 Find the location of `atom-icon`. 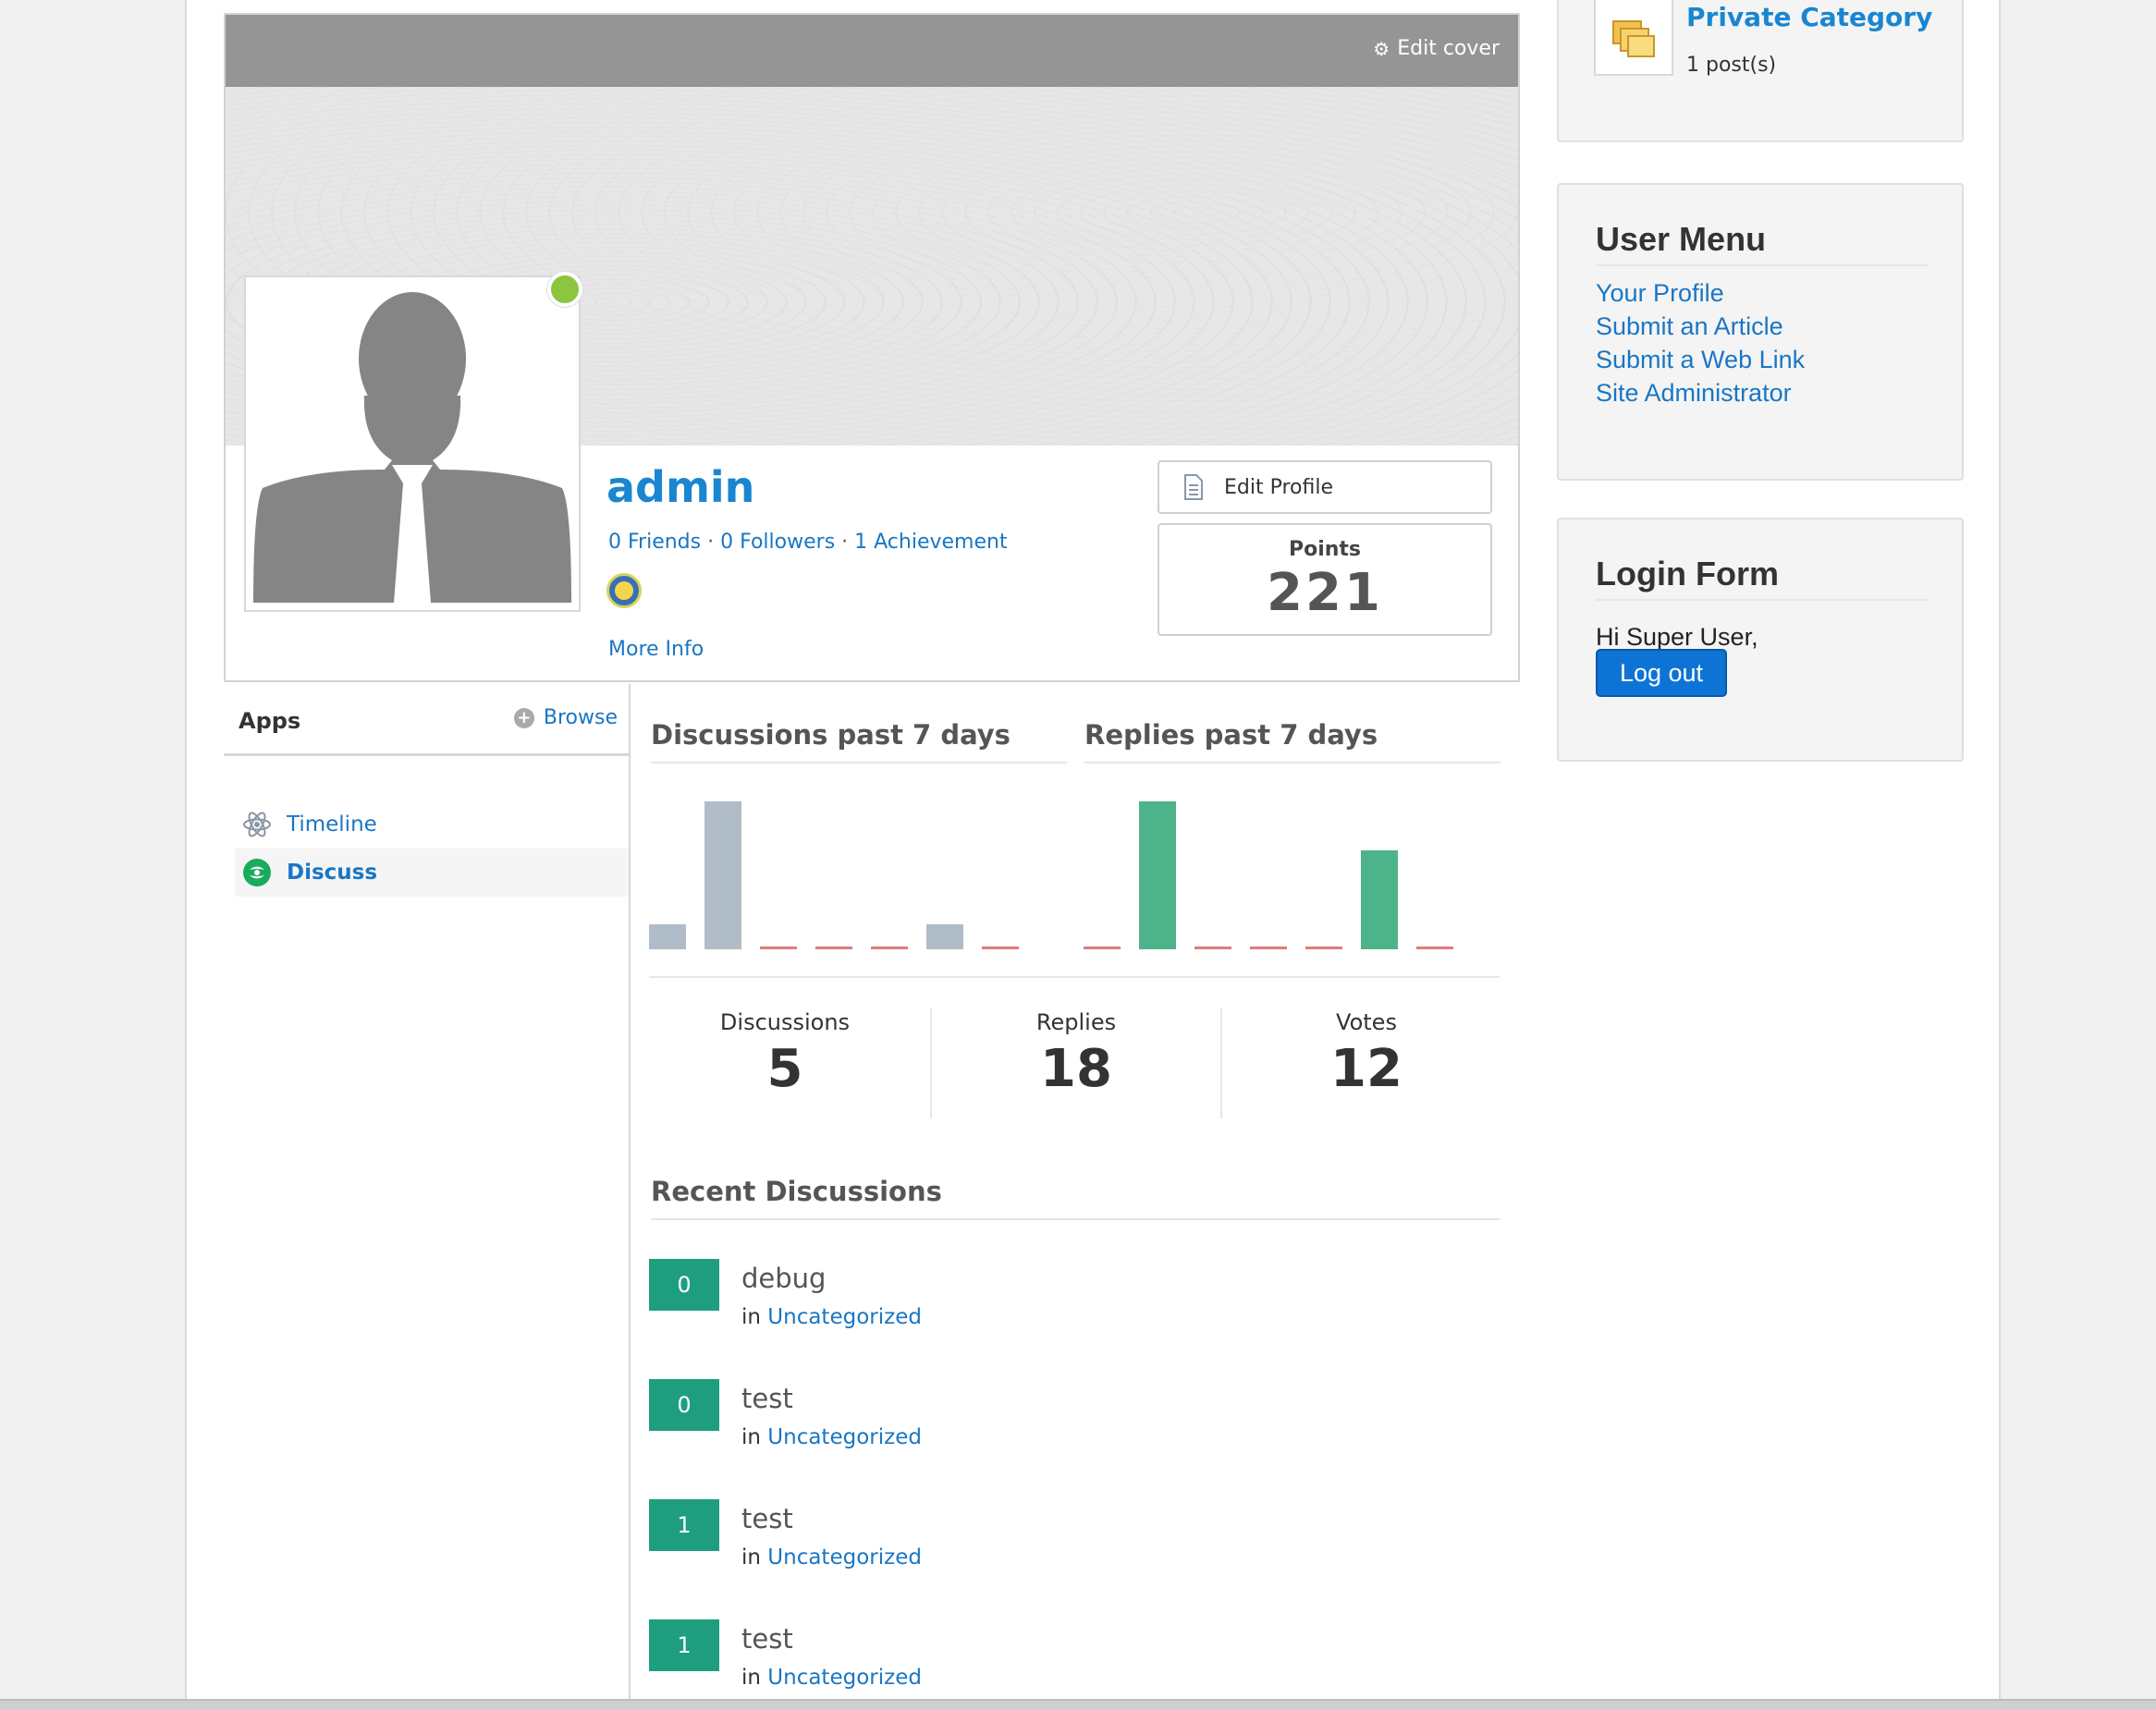

atom-icon is located at coordinates (257, 825).